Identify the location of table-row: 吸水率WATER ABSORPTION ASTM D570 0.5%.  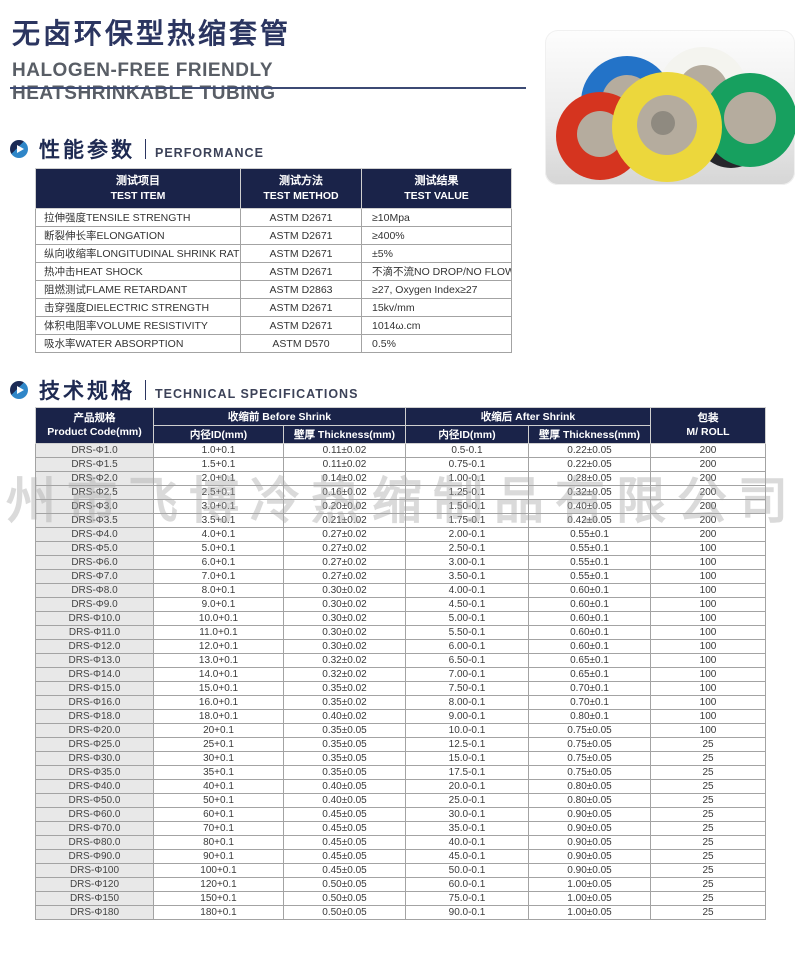
(273, 343).